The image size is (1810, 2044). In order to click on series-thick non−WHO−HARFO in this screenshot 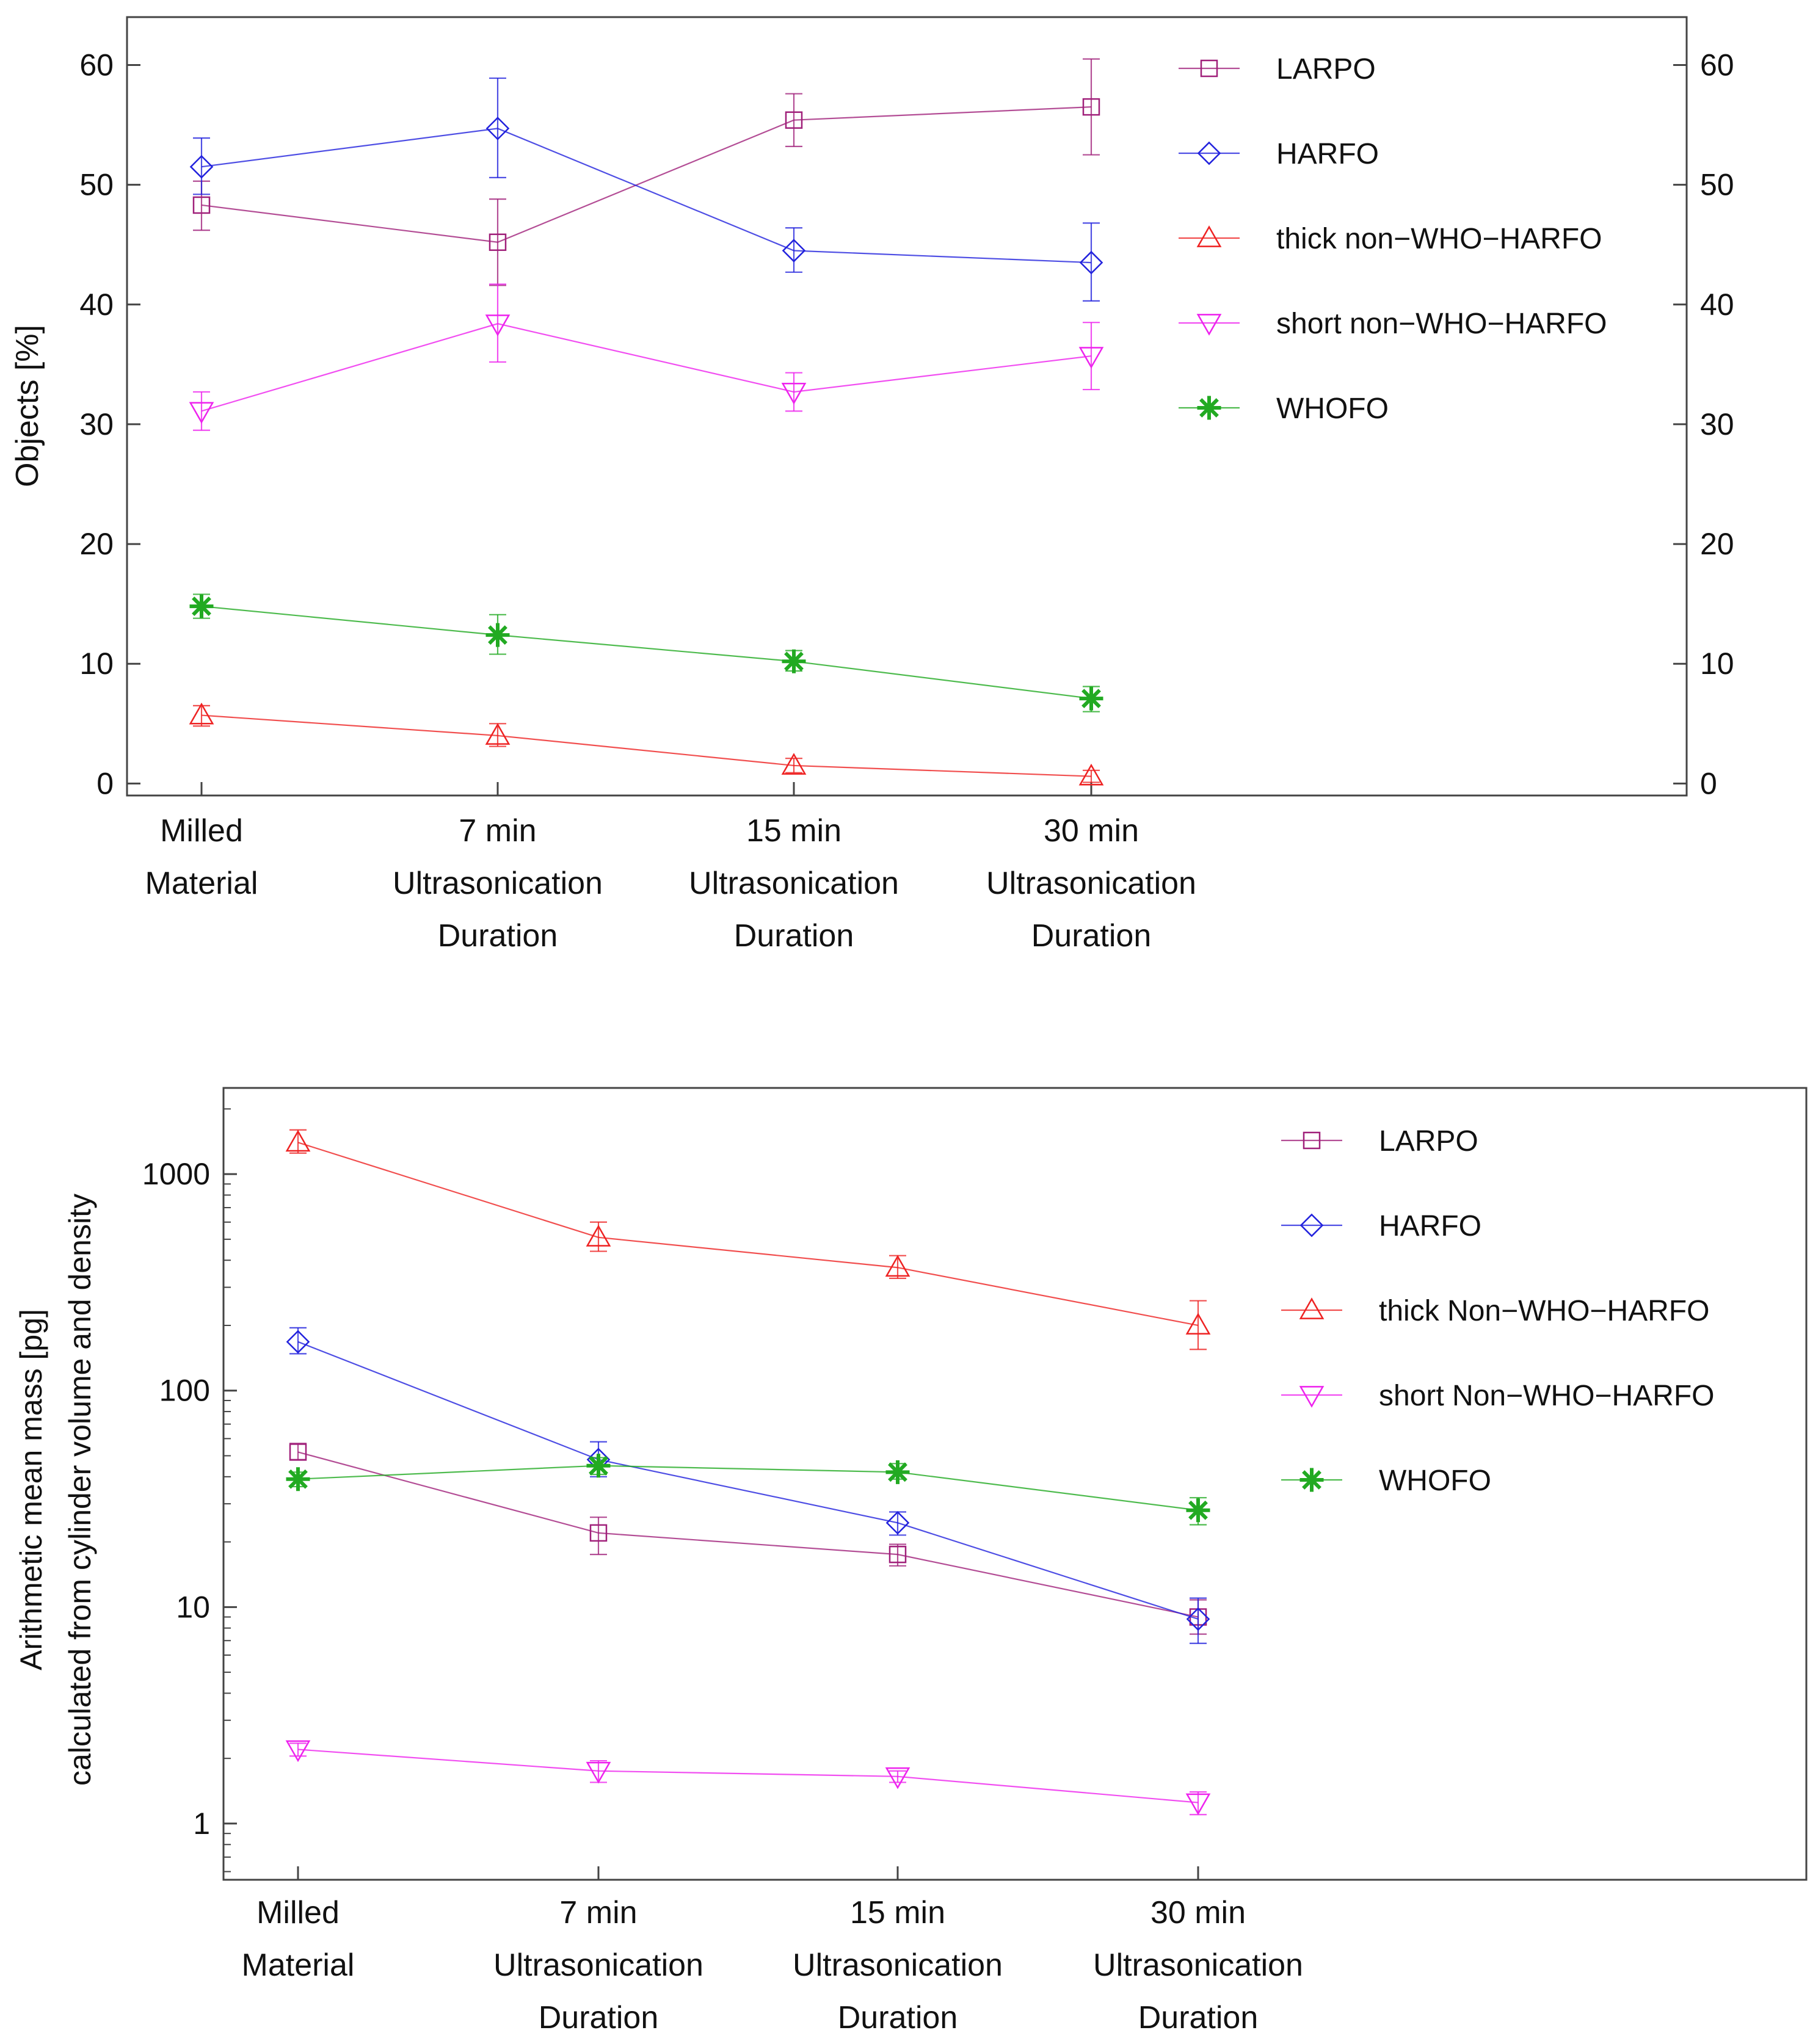, I will do `click(646, 744)`.